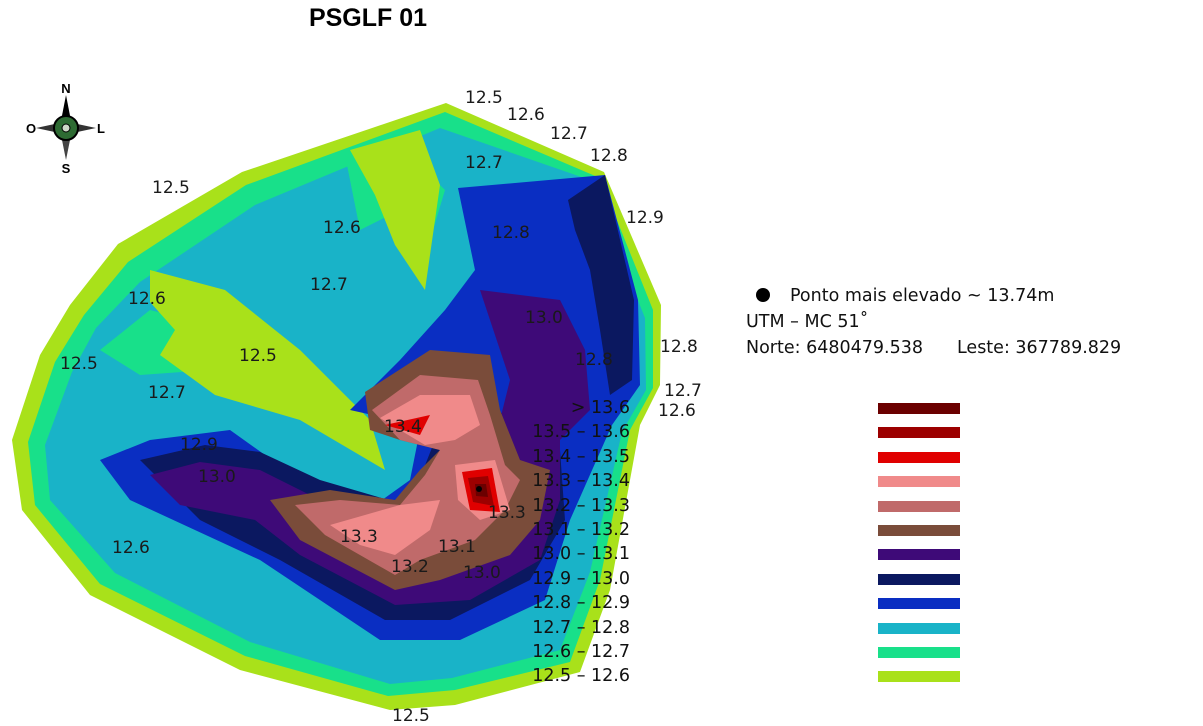 This screenshot has height=726, width=1203. Describe the element at coordinates (457, 547) in the screenshot. I see `contour-label: 13.1` at that location.